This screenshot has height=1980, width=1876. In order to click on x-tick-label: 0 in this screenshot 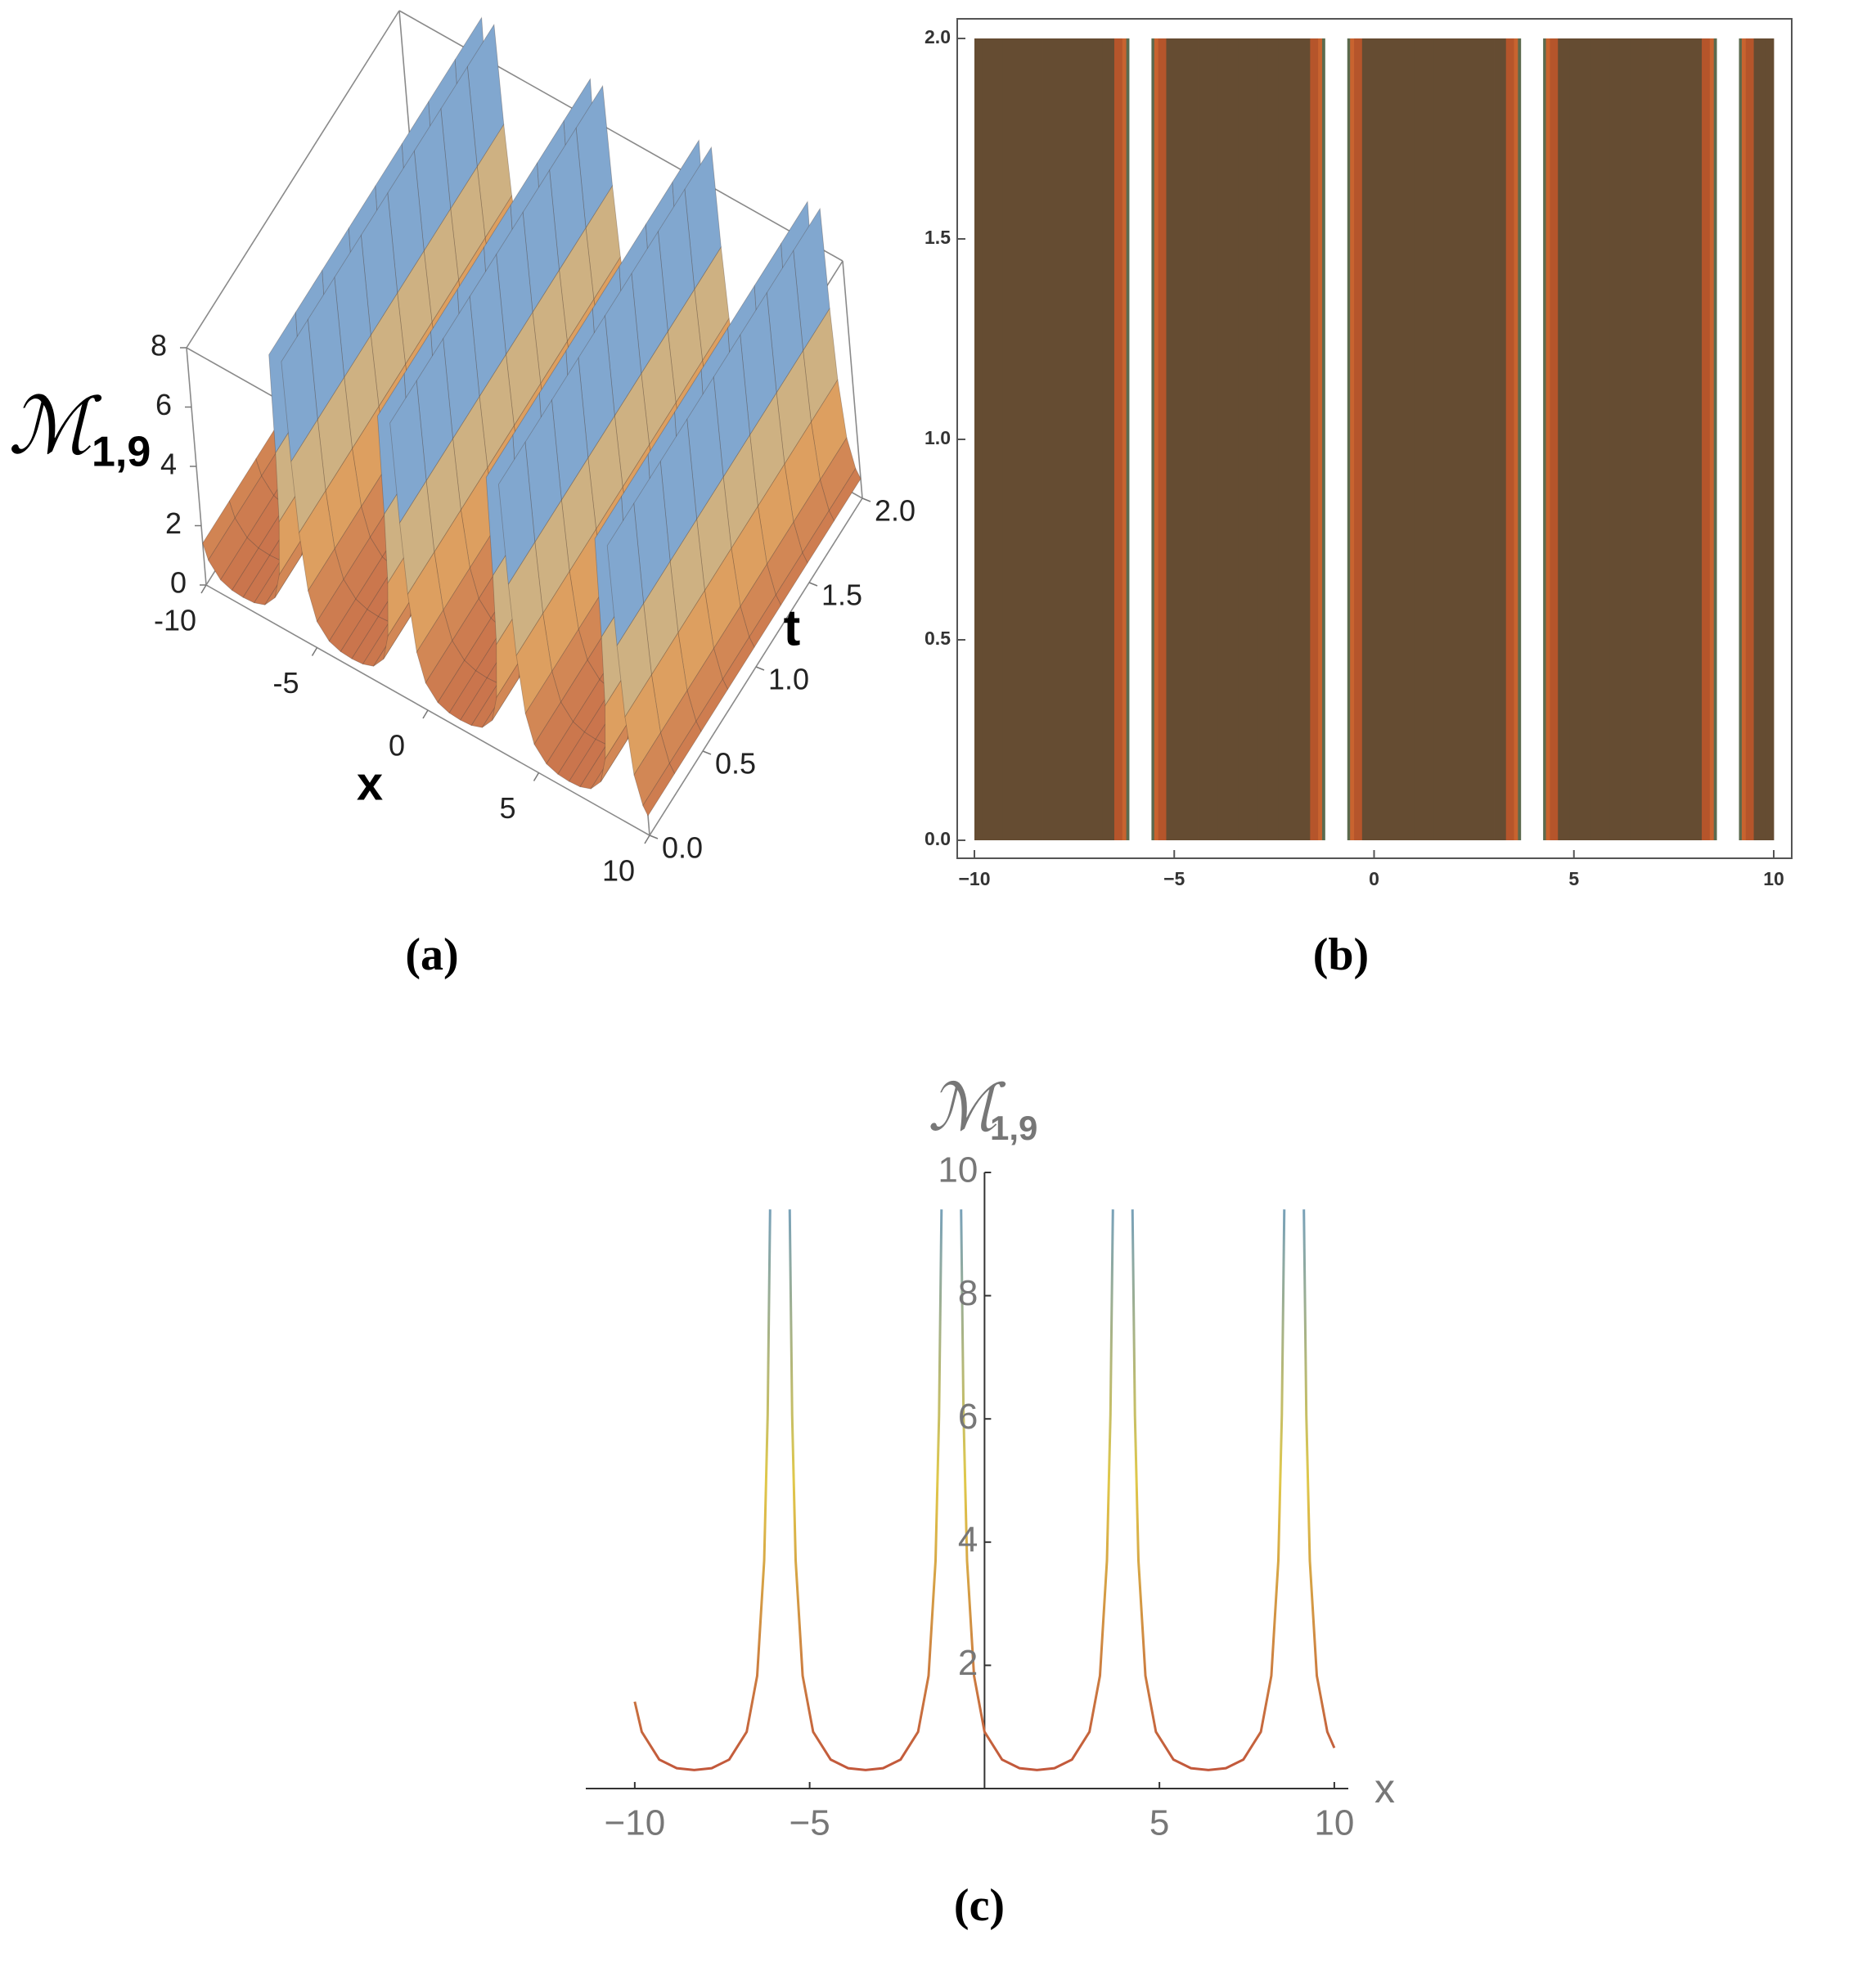, I will do `click(397, 746)`.